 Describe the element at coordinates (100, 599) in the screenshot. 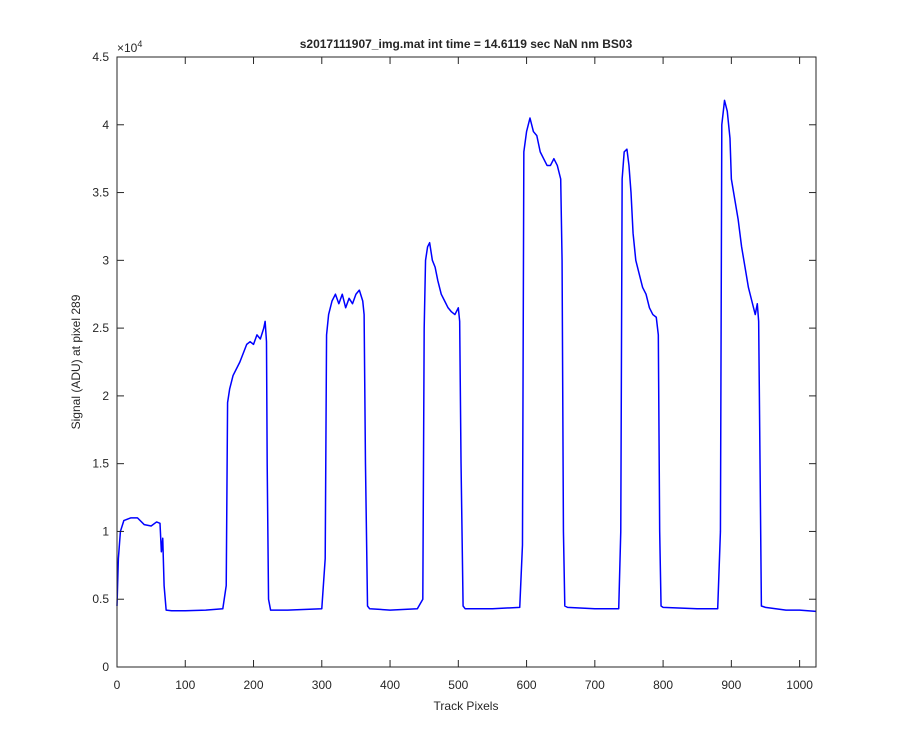

I see `y-tick-label: 0.5` at that location.